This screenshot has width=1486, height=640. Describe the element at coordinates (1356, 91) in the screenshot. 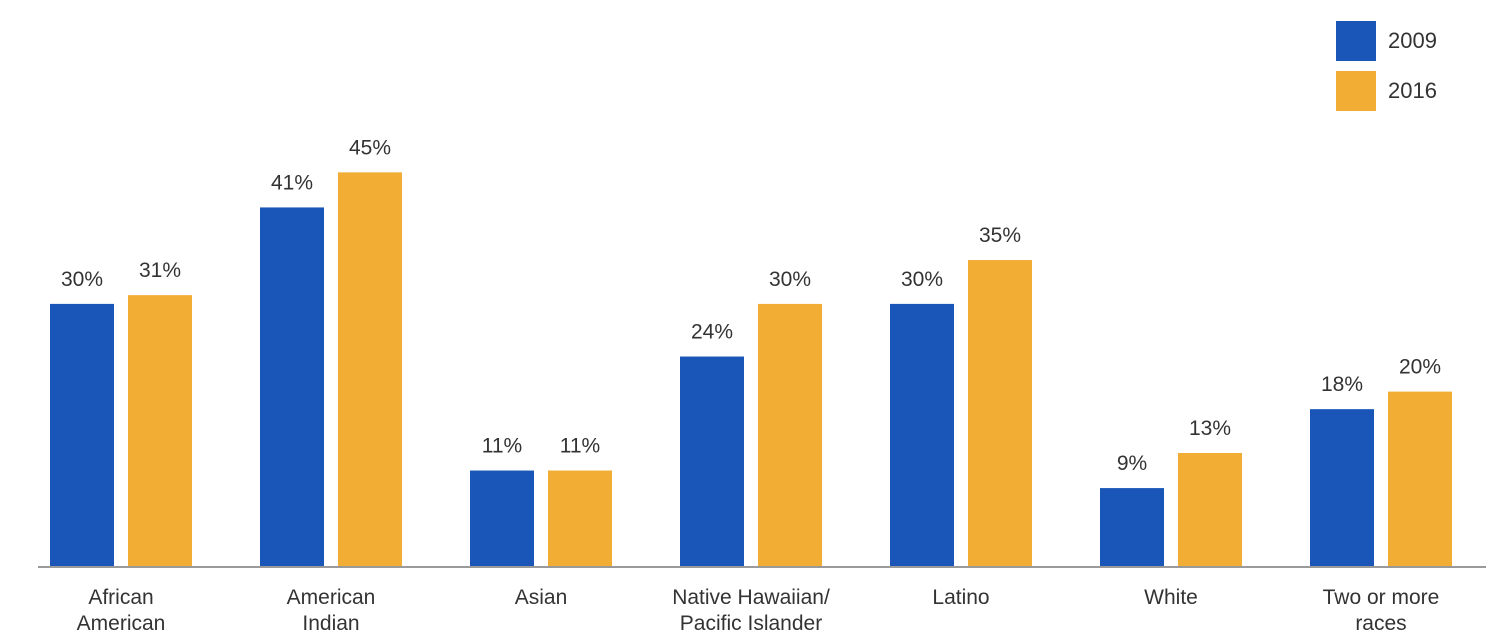

I see `legend-swatch-2016` at that location.